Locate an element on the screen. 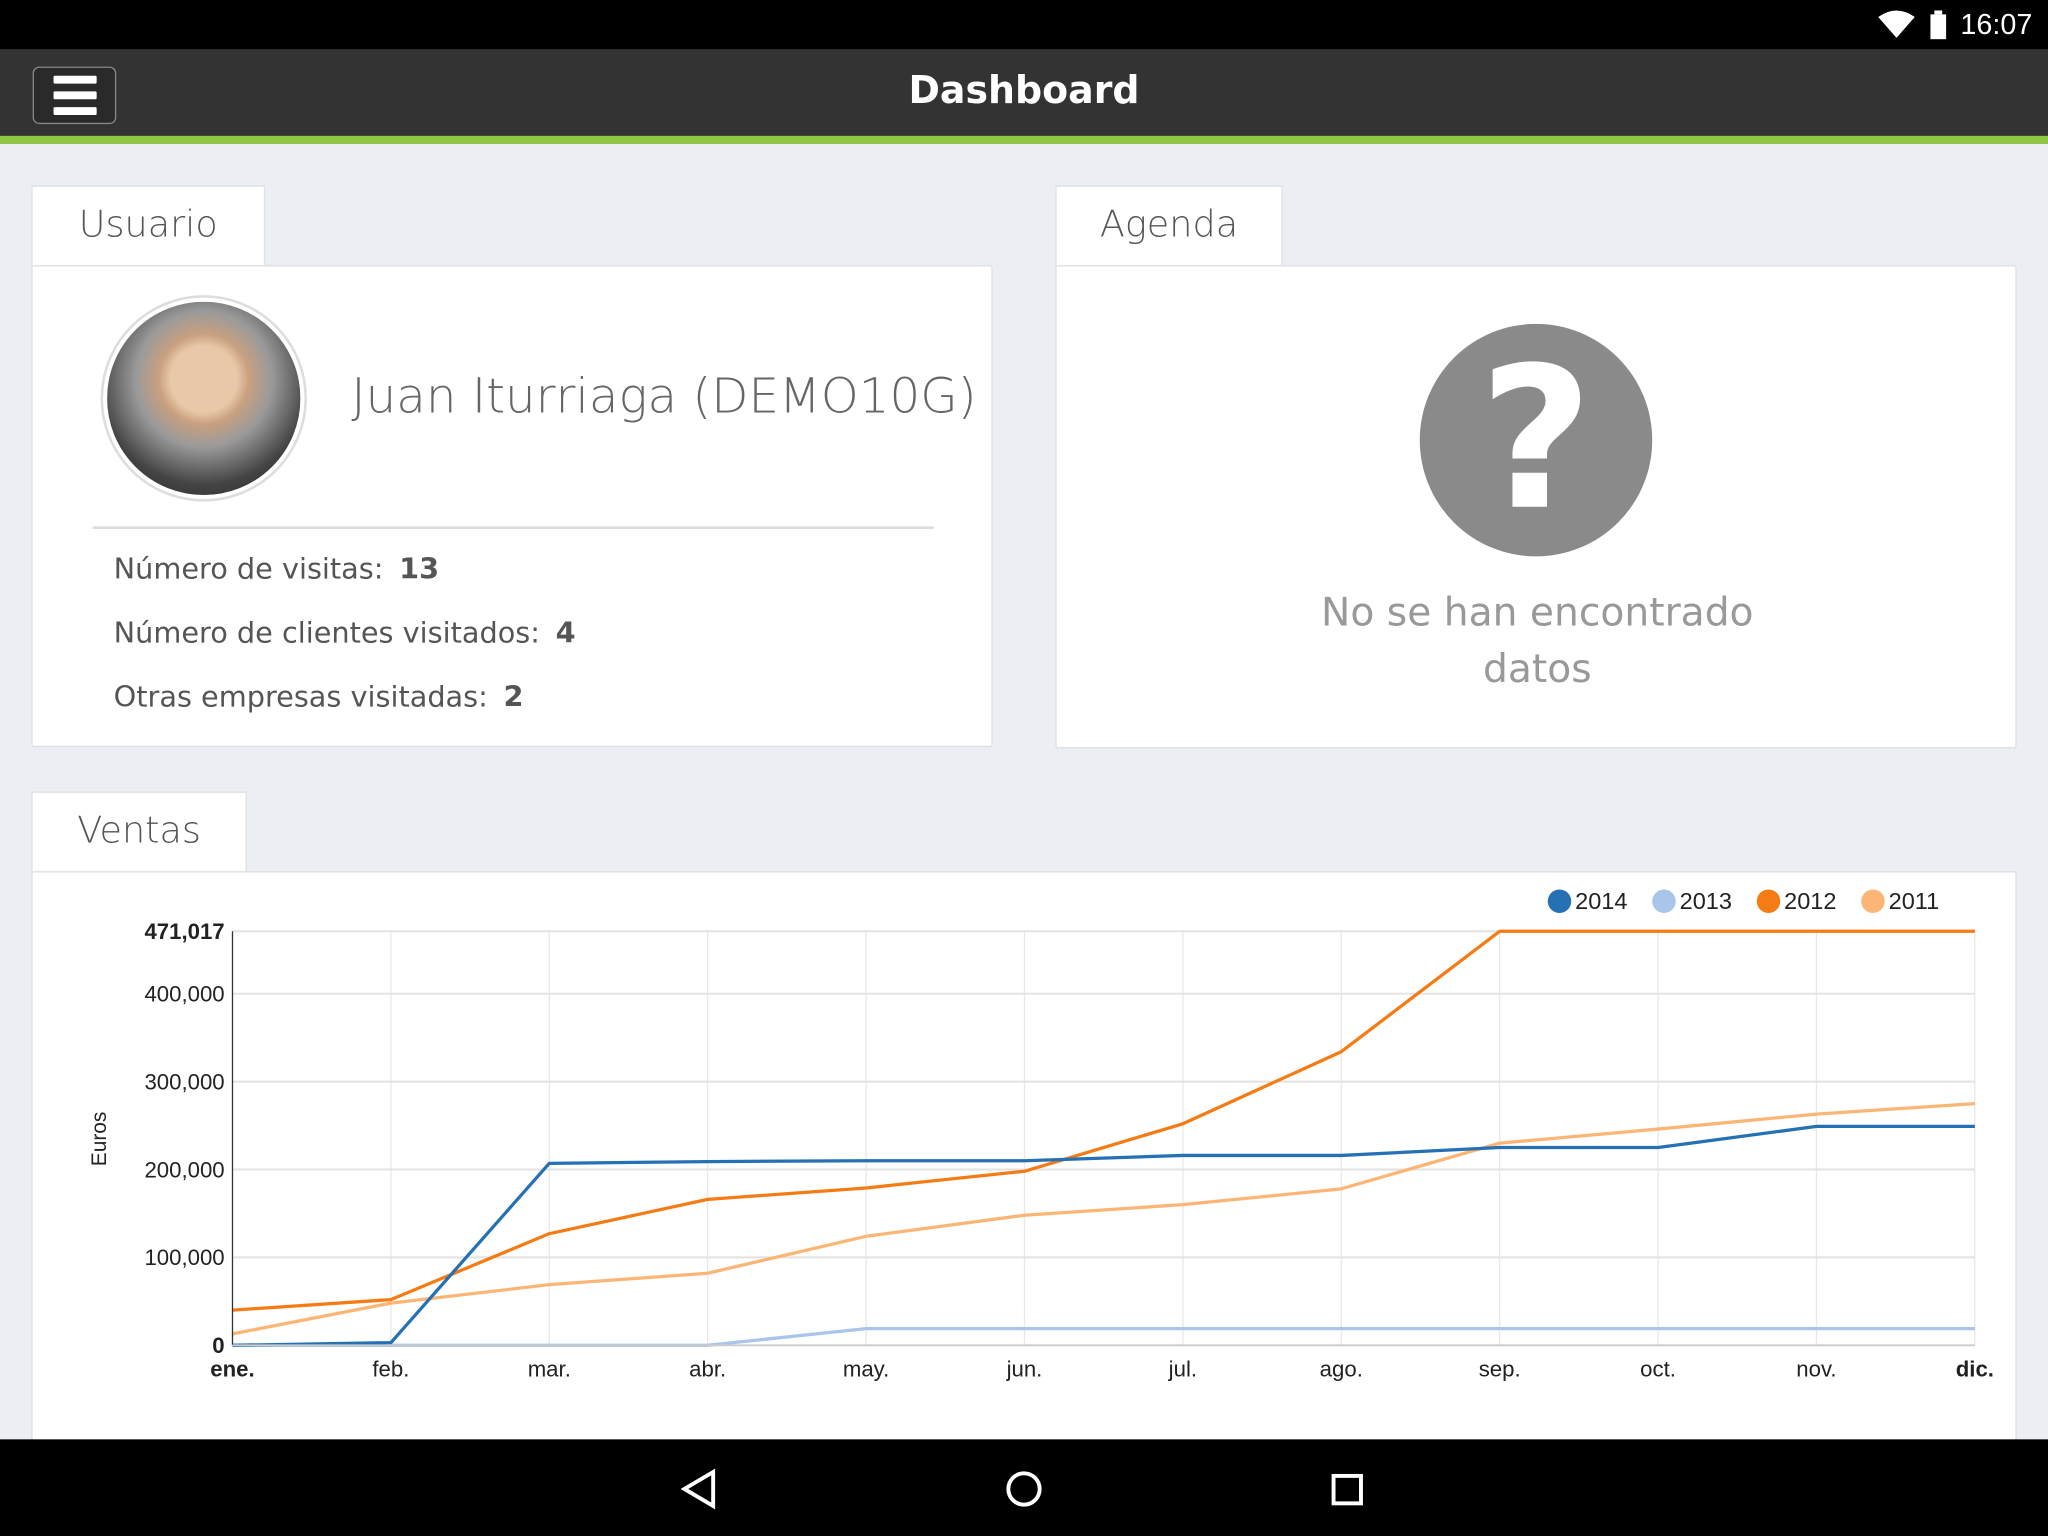  page-title: Dashboard is located at coordinates (1024, 90).